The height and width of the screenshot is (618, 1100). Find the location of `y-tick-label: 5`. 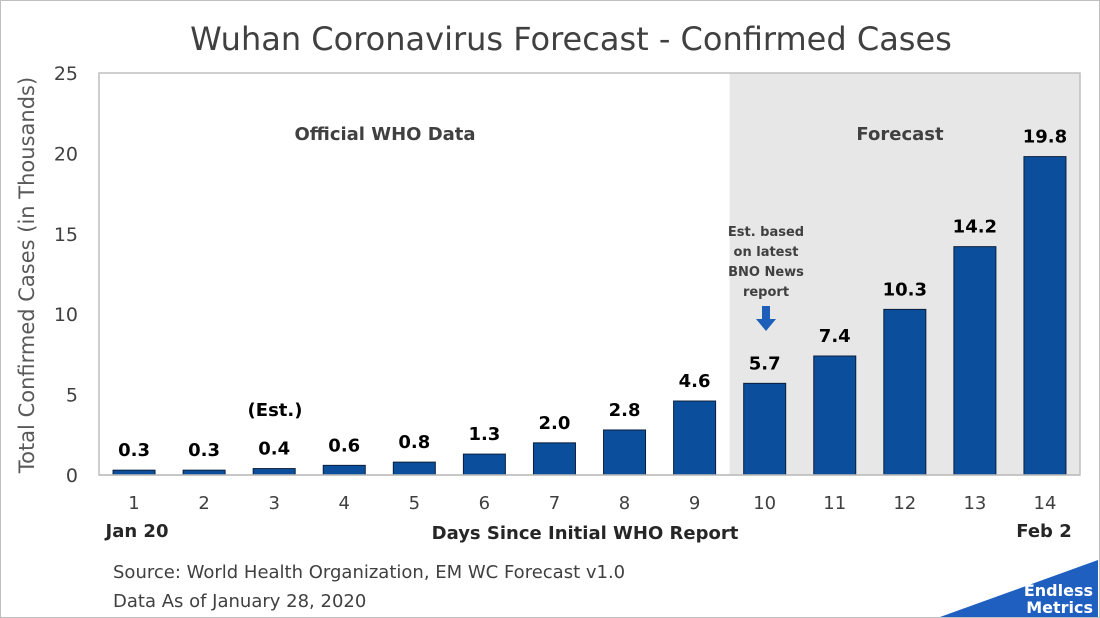

y-tick-label: 5 is located at coordinates (72, 396).